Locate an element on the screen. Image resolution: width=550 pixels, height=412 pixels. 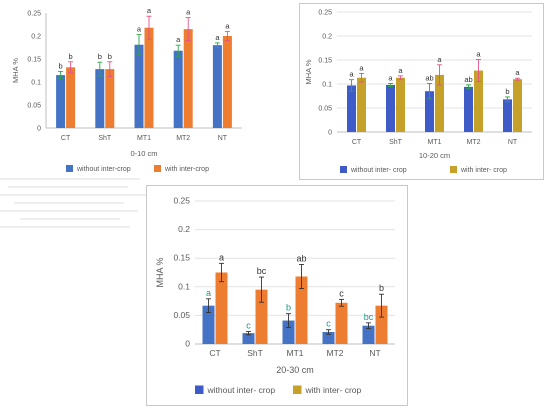
x-axis-label: 20-30 cm is located at coordinates (295, 370).